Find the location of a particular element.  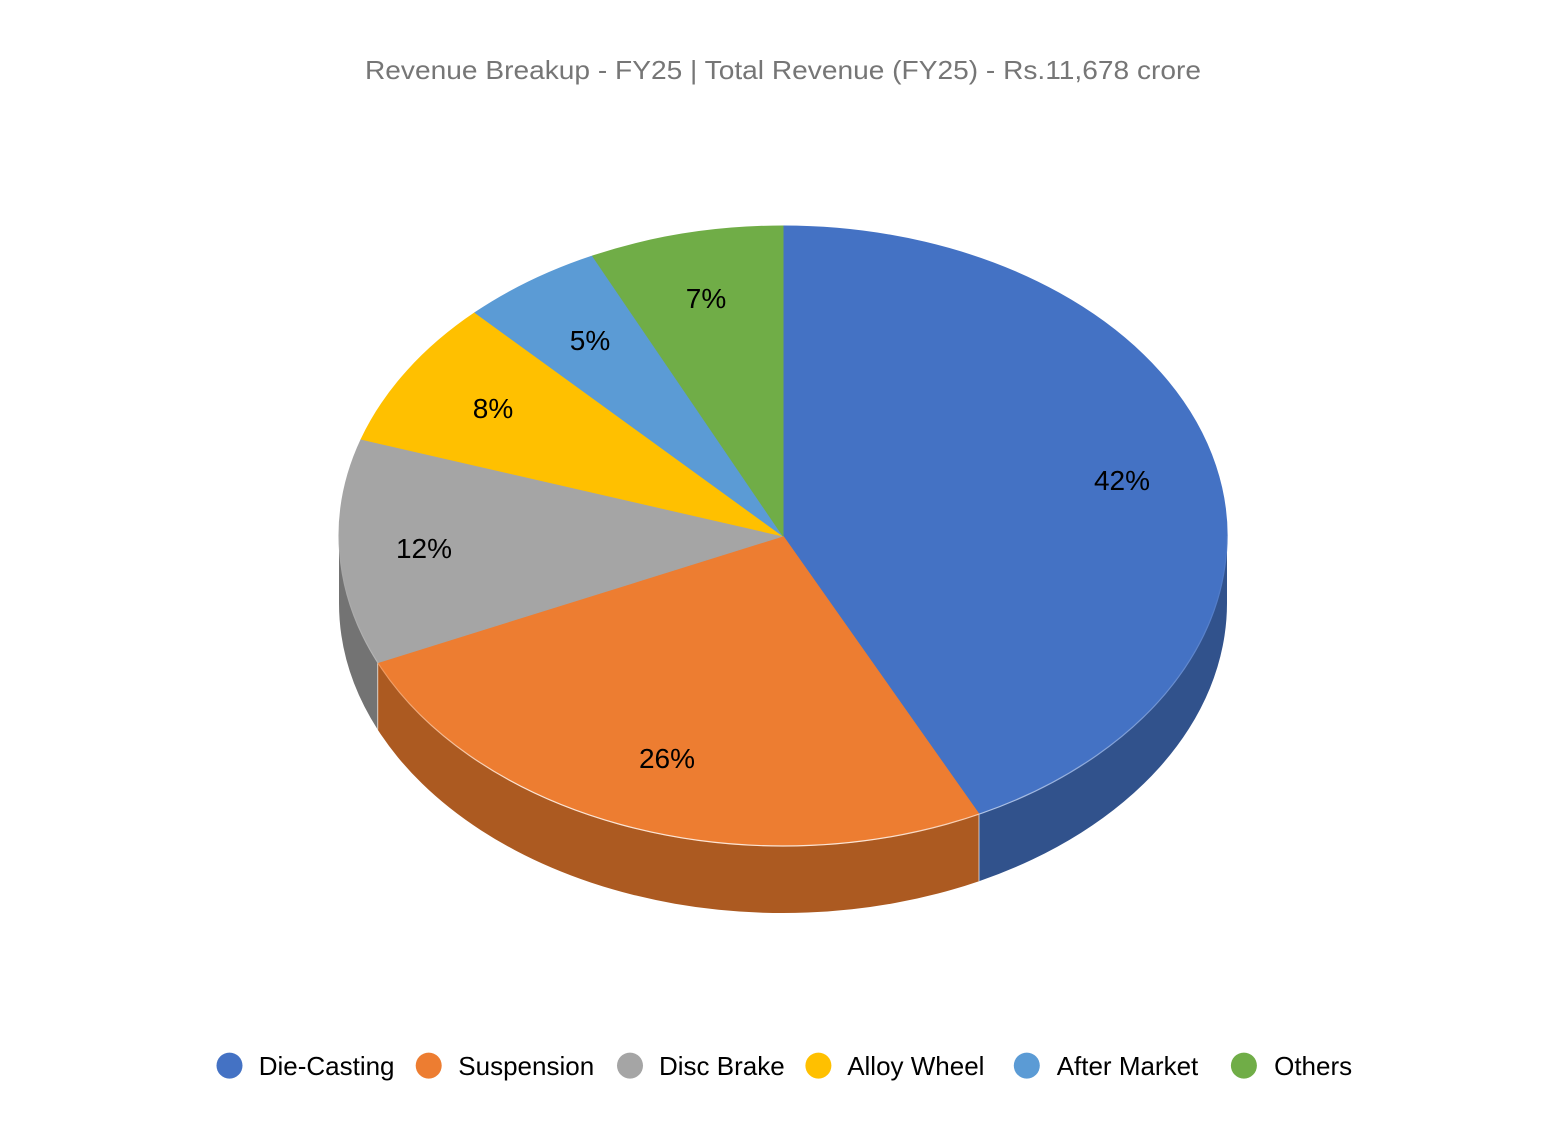

svg-text: 12% is located at coordinates (424, 548).